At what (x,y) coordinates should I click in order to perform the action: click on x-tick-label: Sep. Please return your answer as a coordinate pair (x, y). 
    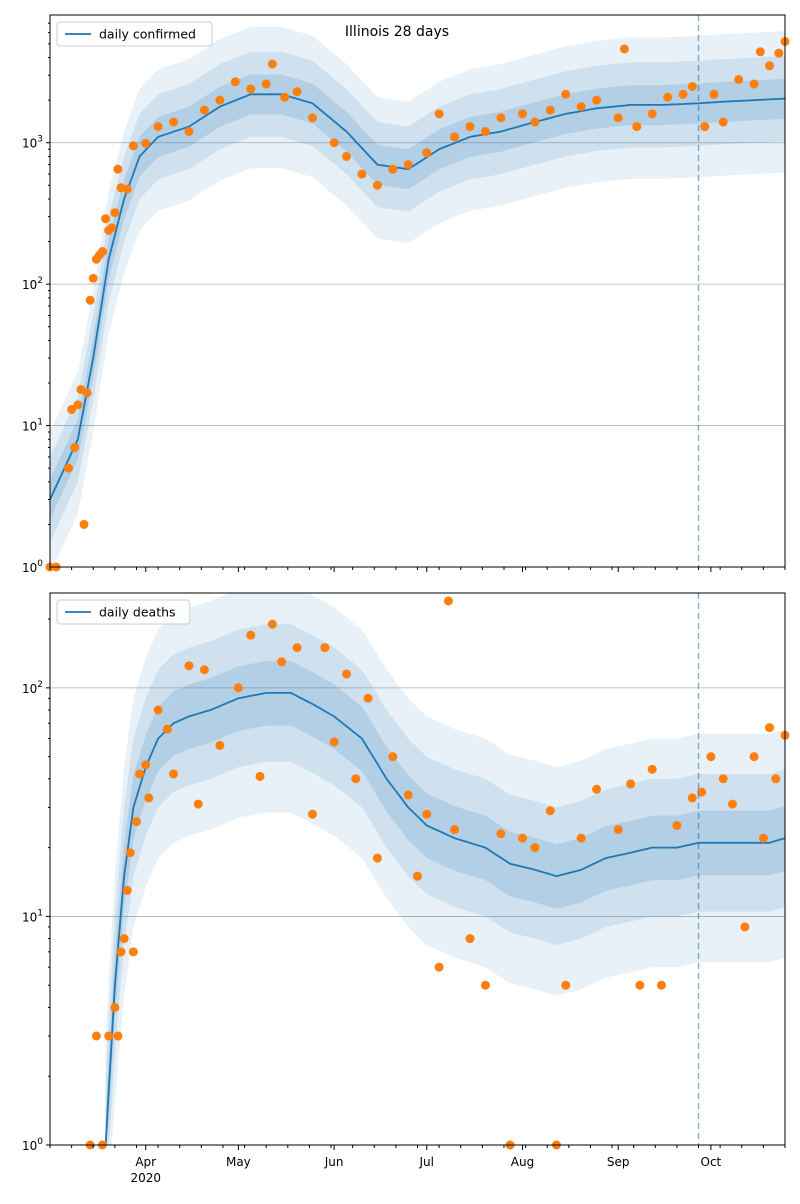
    Looking at the image, I should click on (618, 1162).